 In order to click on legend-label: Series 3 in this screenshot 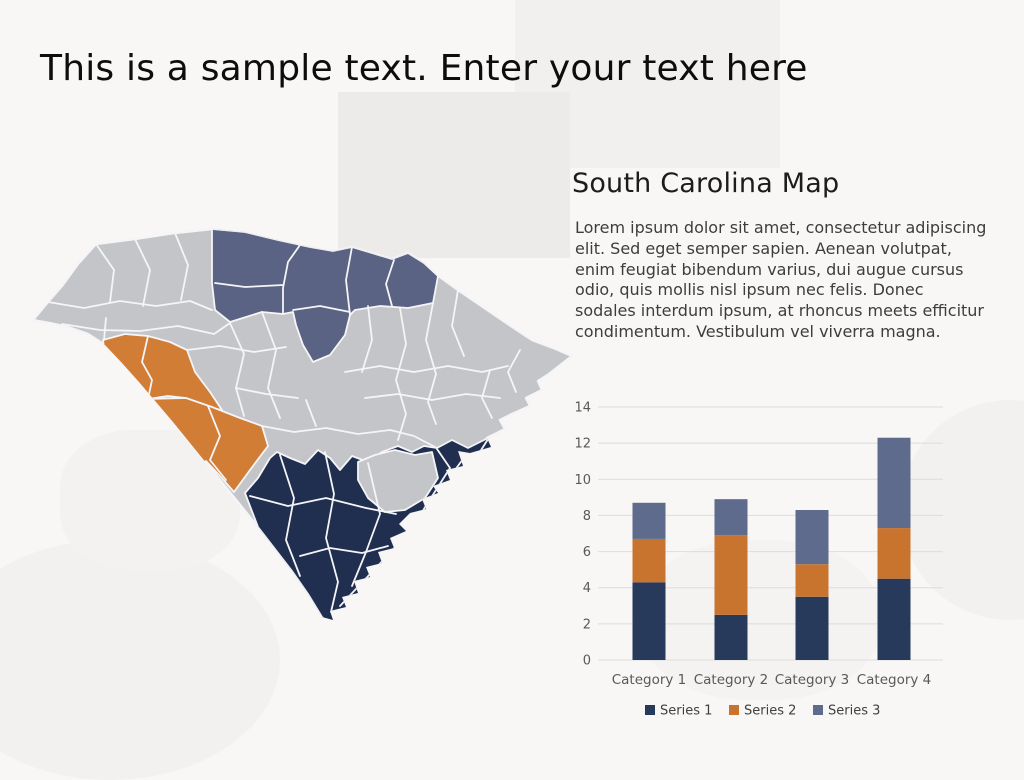, I will do `click(854, 711)`.